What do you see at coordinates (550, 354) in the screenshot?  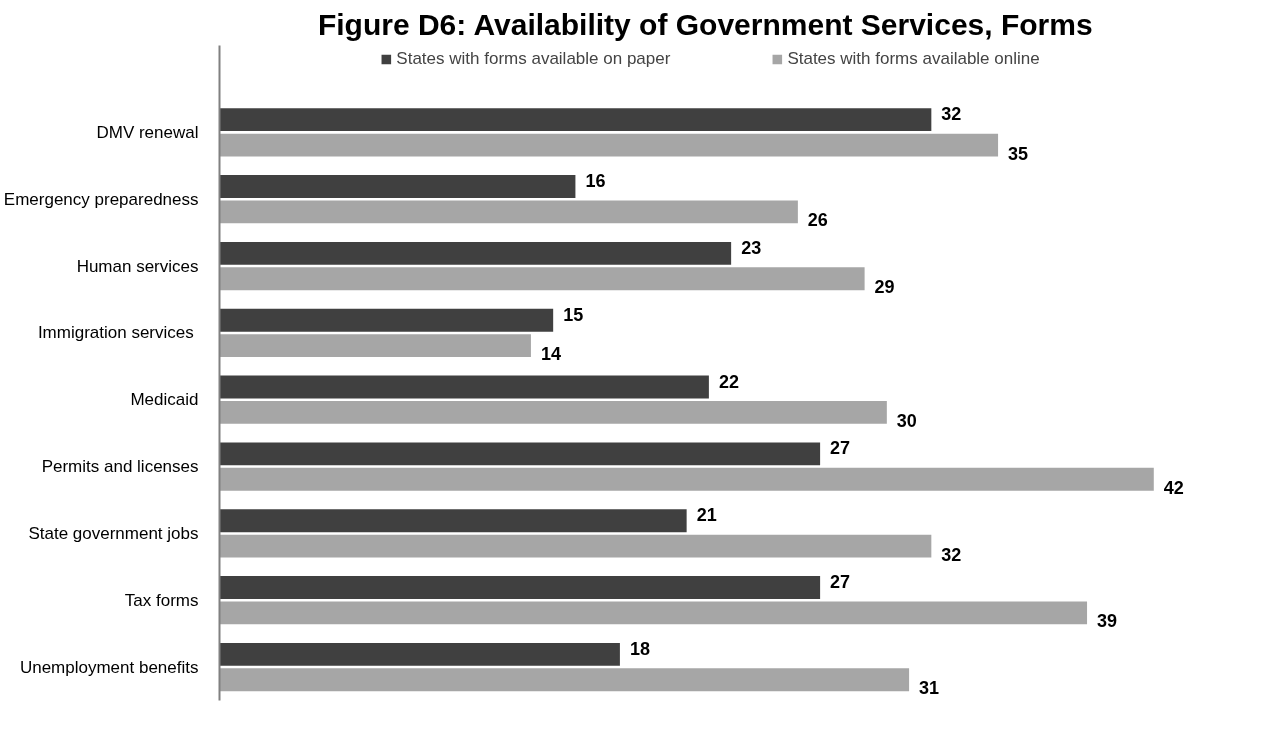 I see `data-label: 14` at bounding box center [550, 354].